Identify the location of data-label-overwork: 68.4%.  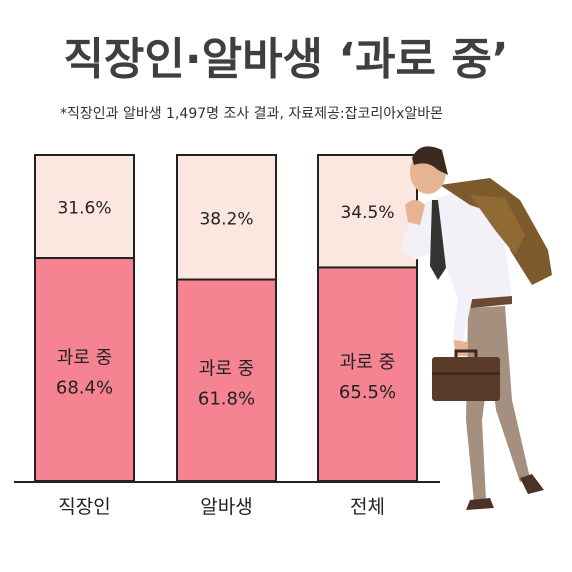
(84, 388).